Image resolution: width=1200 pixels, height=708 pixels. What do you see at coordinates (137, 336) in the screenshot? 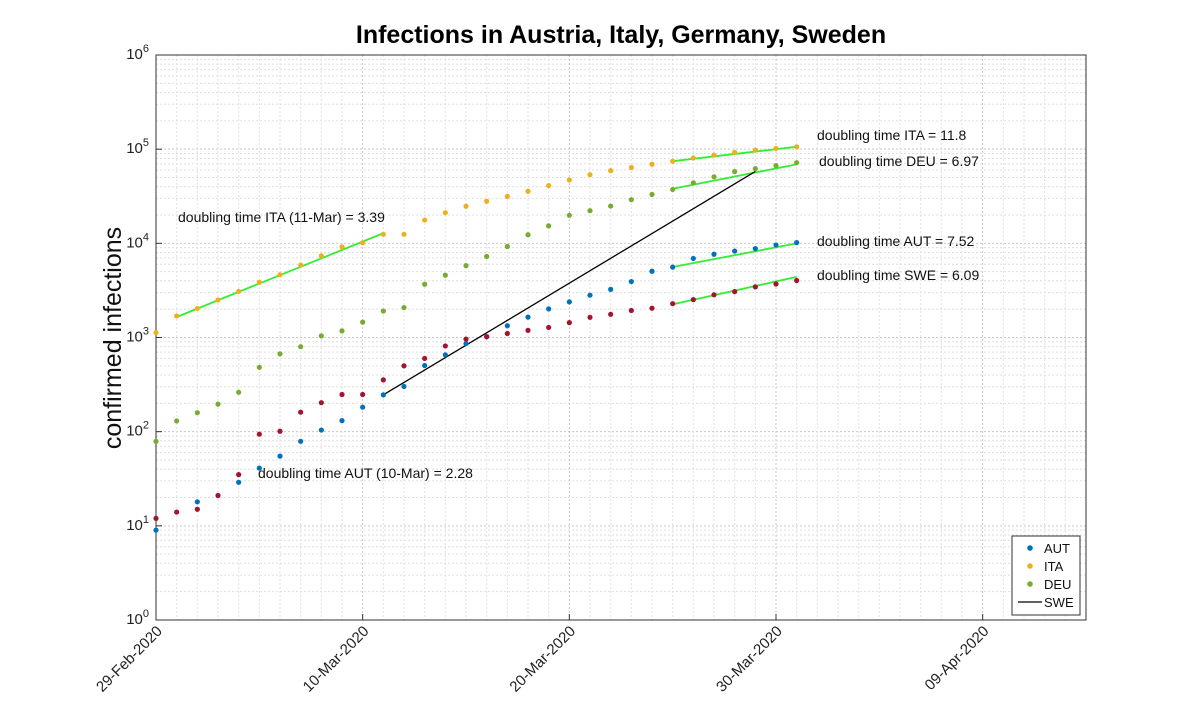
I see `y-tick-label: 10³` at bounding box center [137, 336].